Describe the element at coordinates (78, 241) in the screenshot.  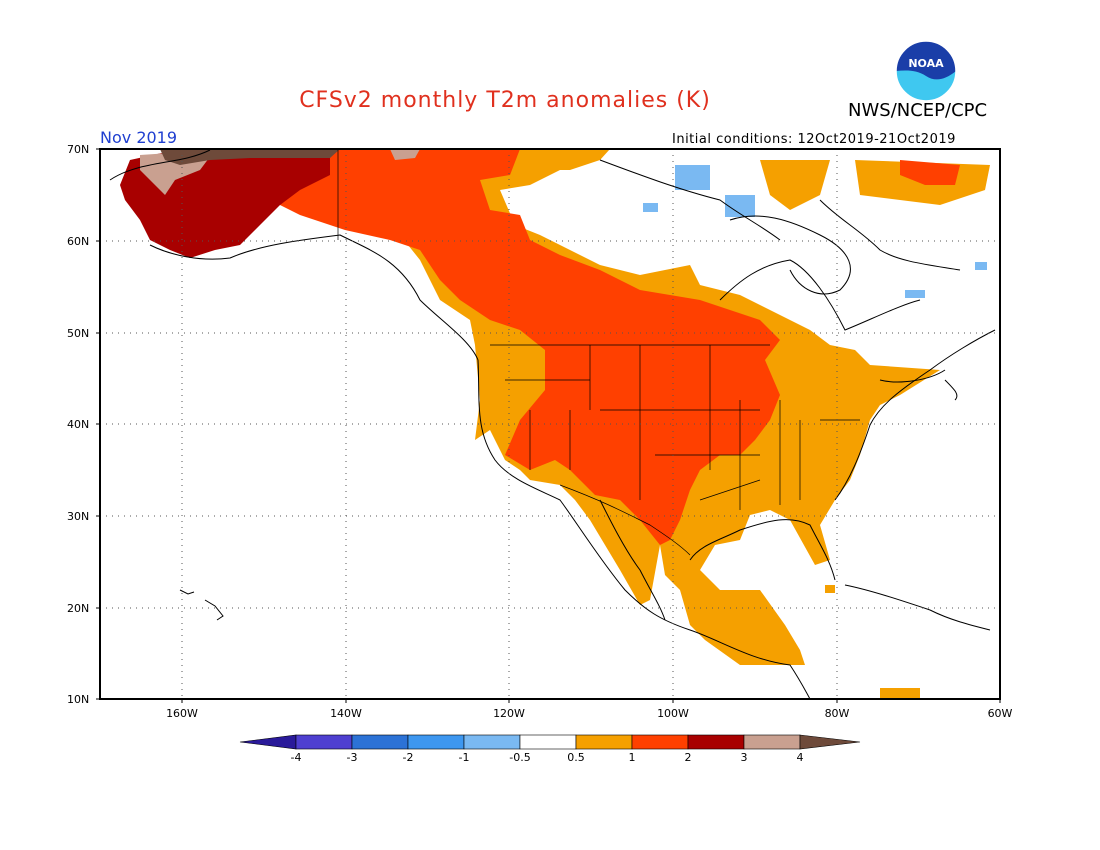
I see `lat-label: 60N` at that location.